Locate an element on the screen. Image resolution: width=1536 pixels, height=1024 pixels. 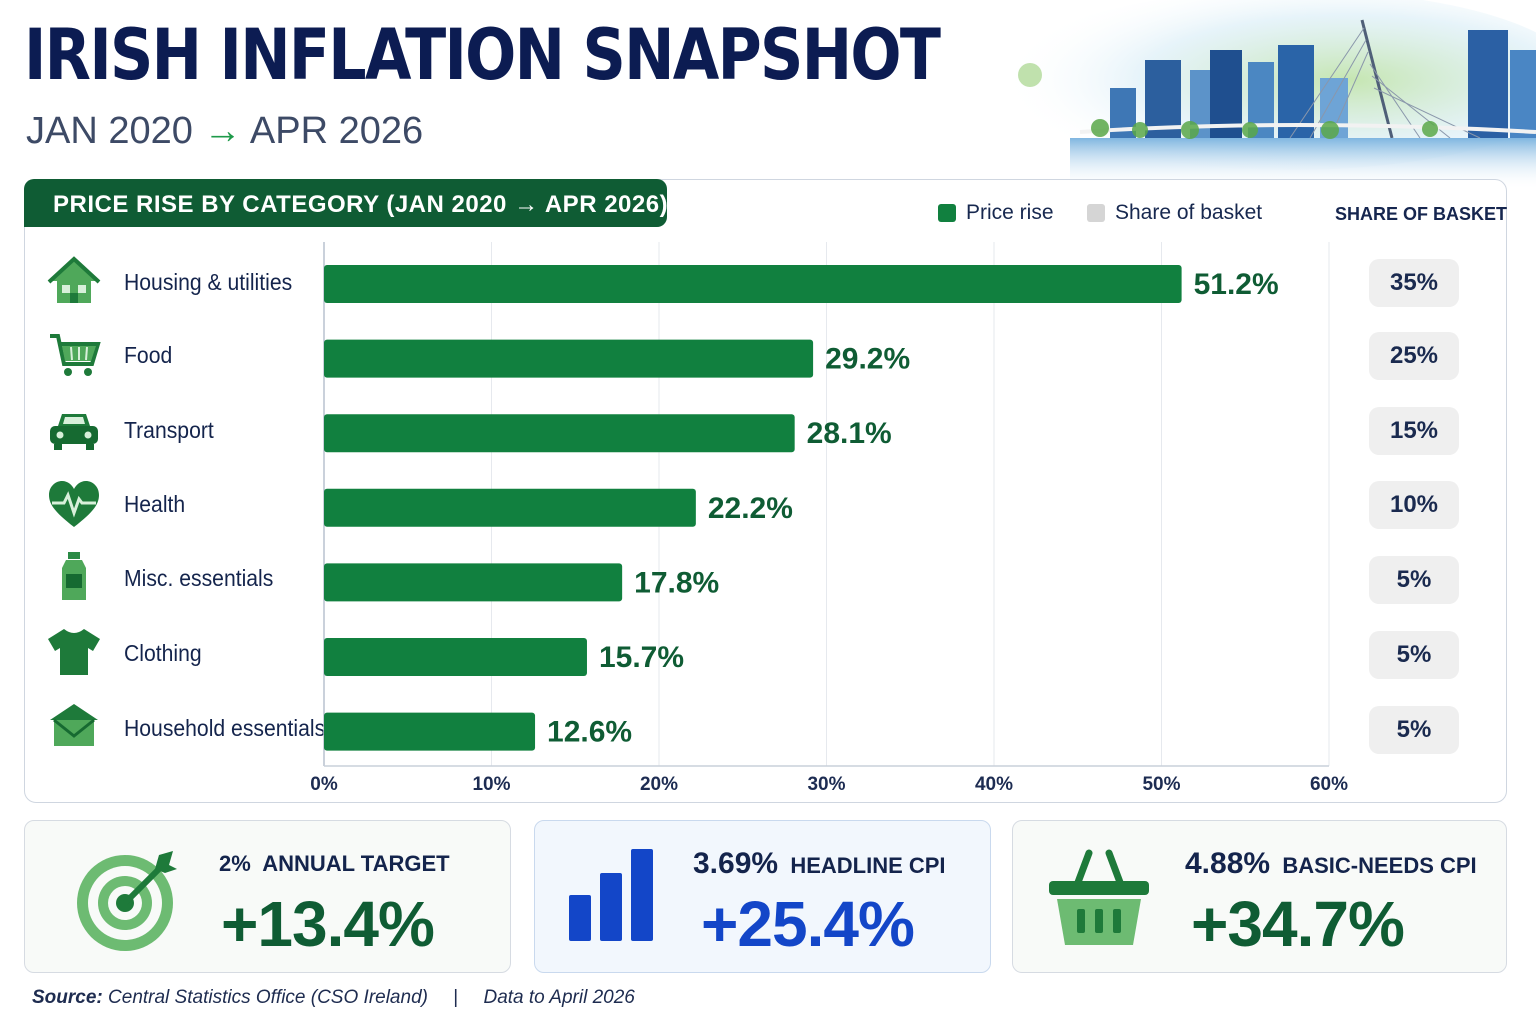
bar-data-label: 29.2% is located at coordinates (867, 359).